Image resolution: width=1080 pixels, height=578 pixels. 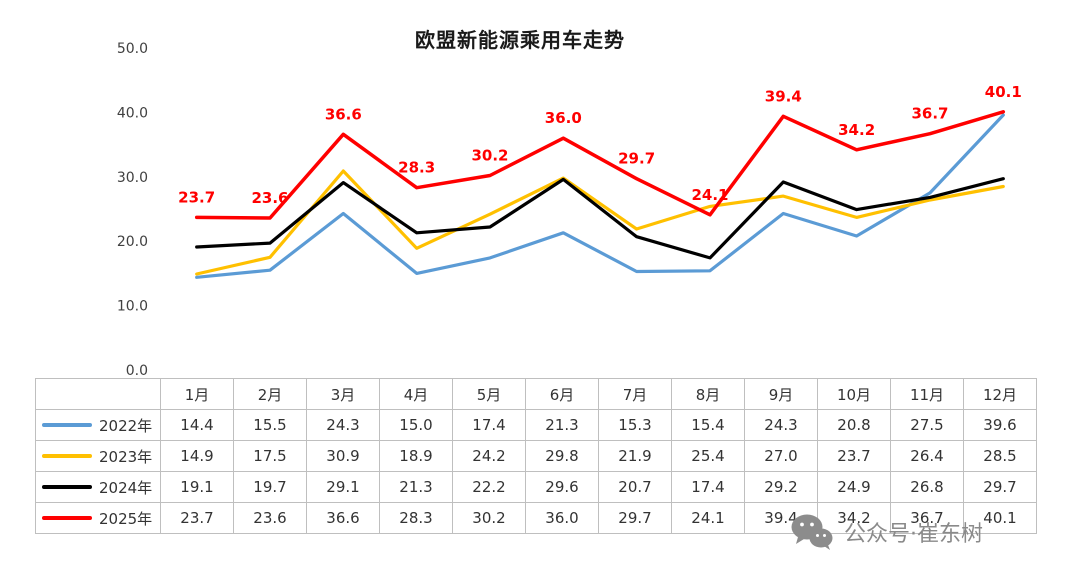 I want to click on value-cell: 27.5, so click(x=927, y=425).